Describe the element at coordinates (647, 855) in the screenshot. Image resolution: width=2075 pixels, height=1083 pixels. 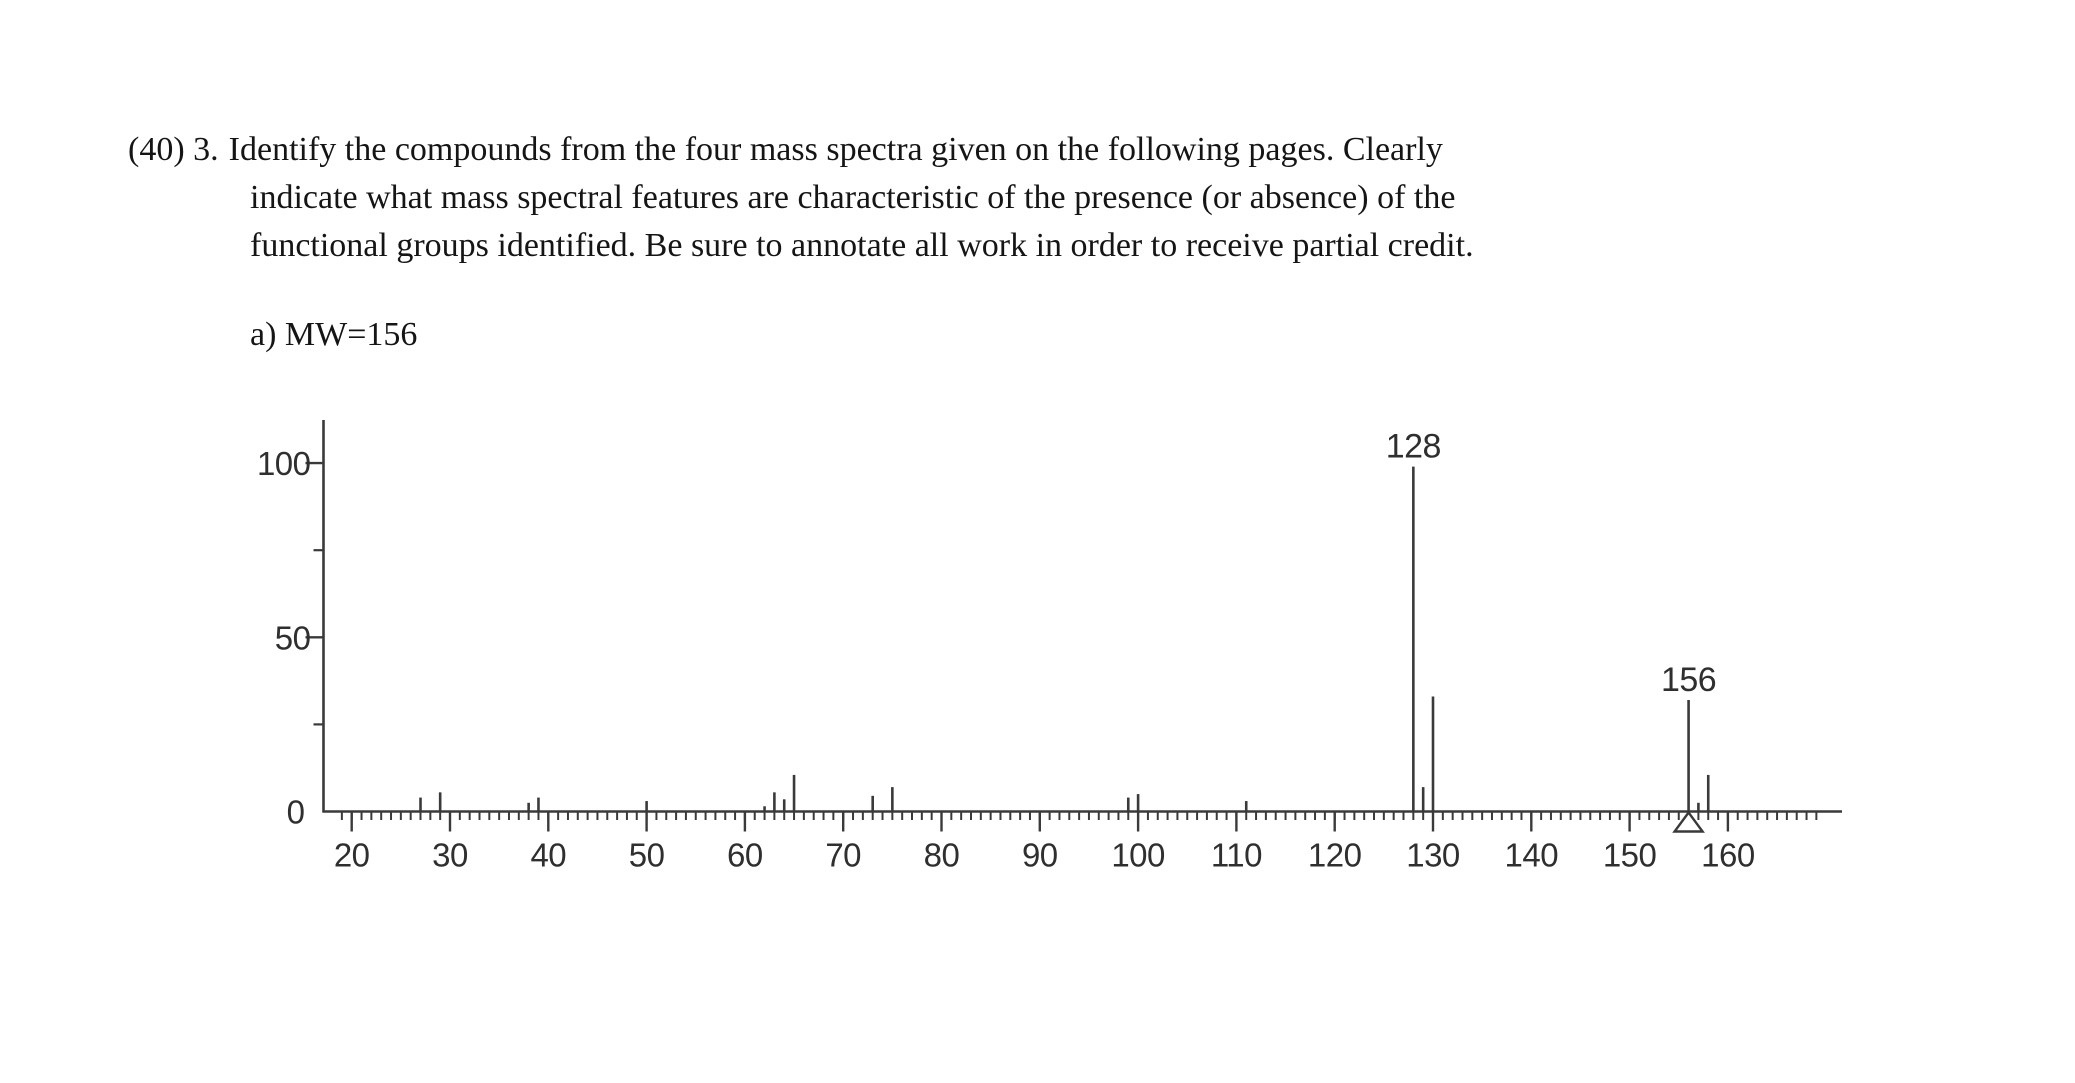
I see `x-axis-tick-label: 50` at that location.